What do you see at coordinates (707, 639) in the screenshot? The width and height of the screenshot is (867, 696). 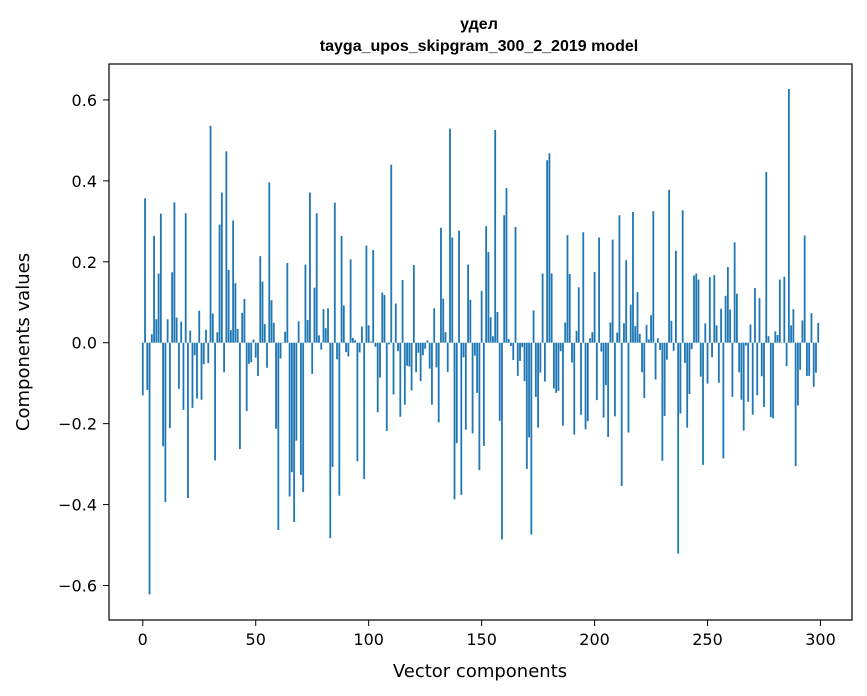 I see `x-tick-label: 250` at bounding box center [707, 639].